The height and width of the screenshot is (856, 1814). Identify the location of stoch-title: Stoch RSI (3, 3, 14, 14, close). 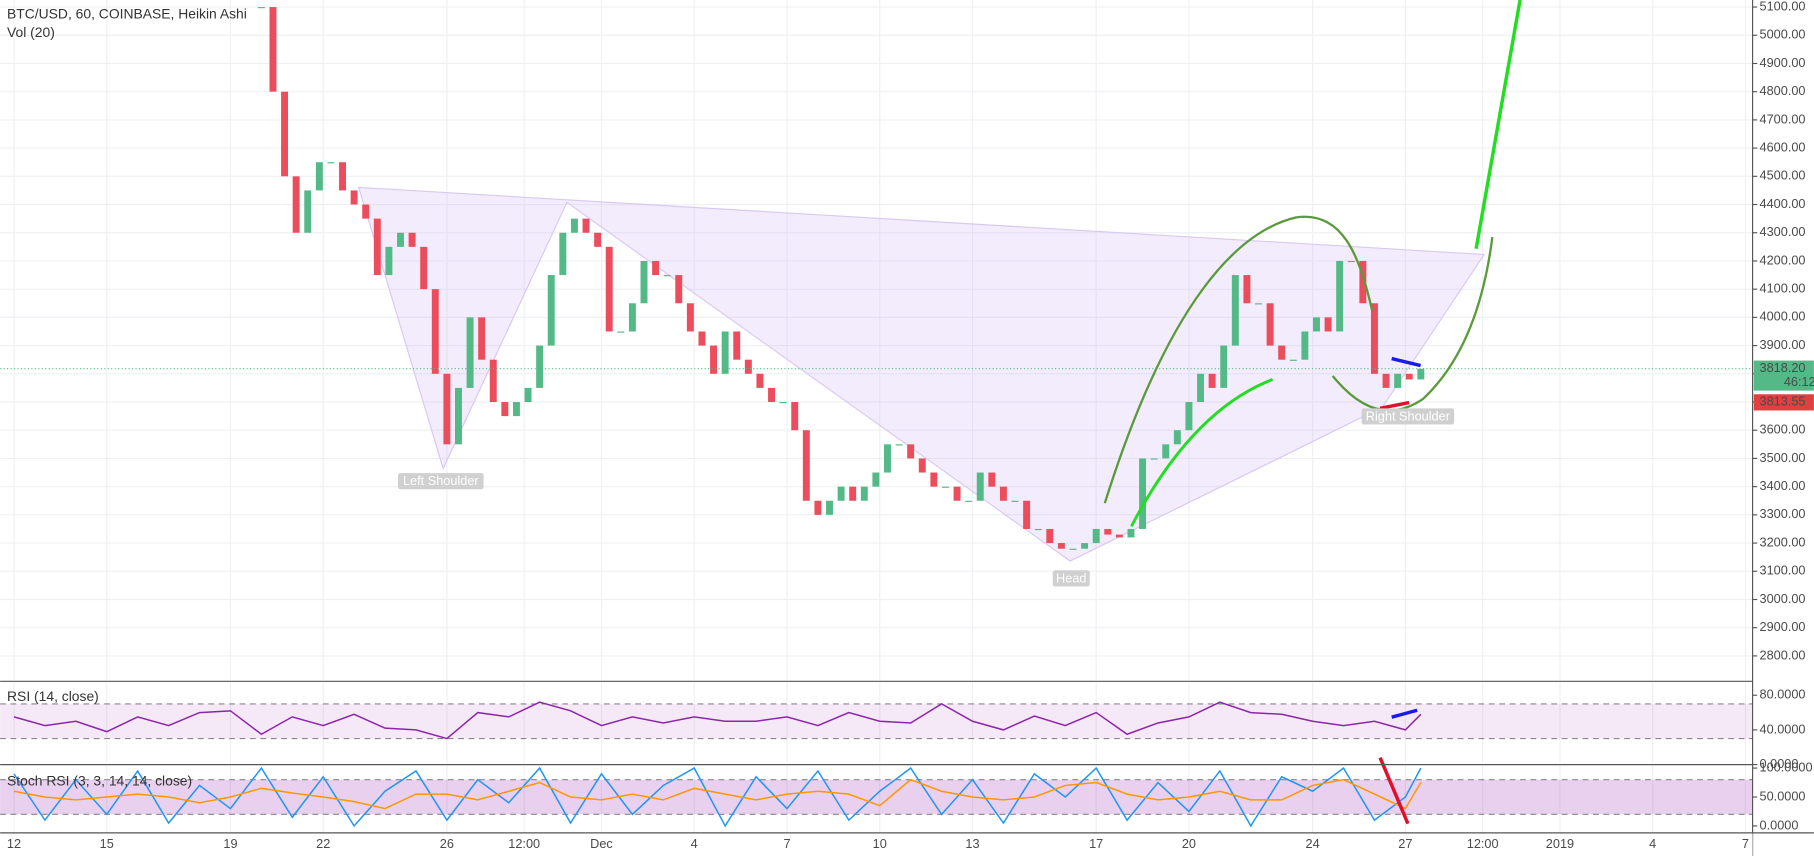
(99, 781).